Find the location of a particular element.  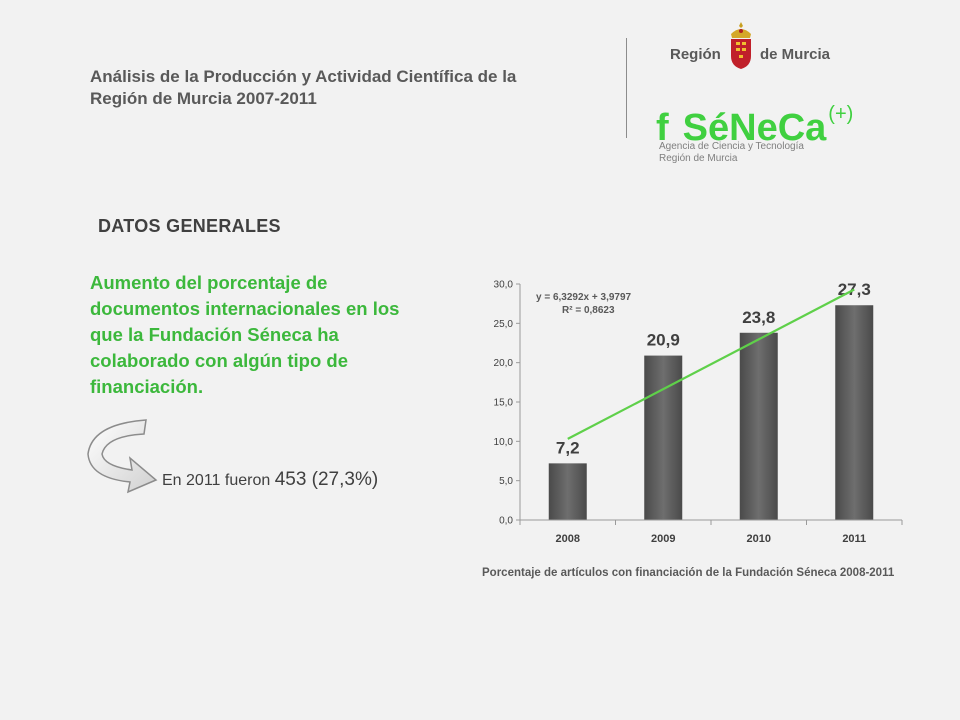

x-tick-label-2008: 2008 is located at coordinates (568, 539).